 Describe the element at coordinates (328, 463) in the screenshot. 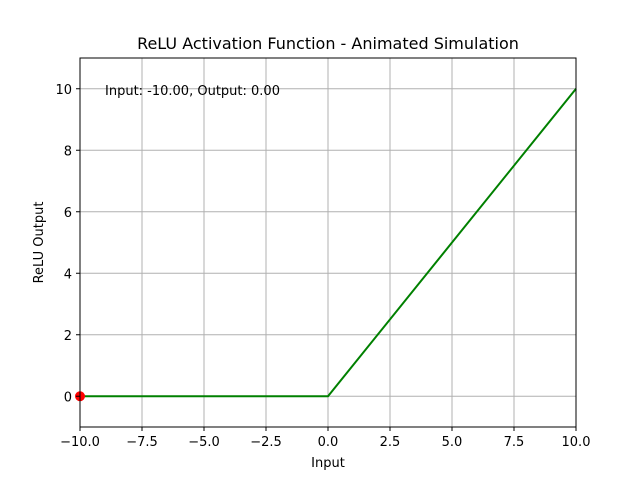

I see `x-axis-label: Input` at that location.